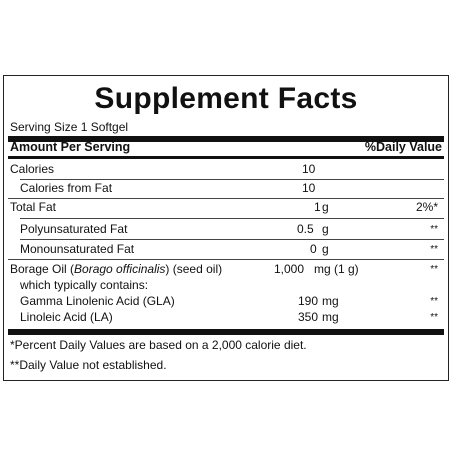  I want to click on ingredient-note: which typically contains:, so click(84, 285).